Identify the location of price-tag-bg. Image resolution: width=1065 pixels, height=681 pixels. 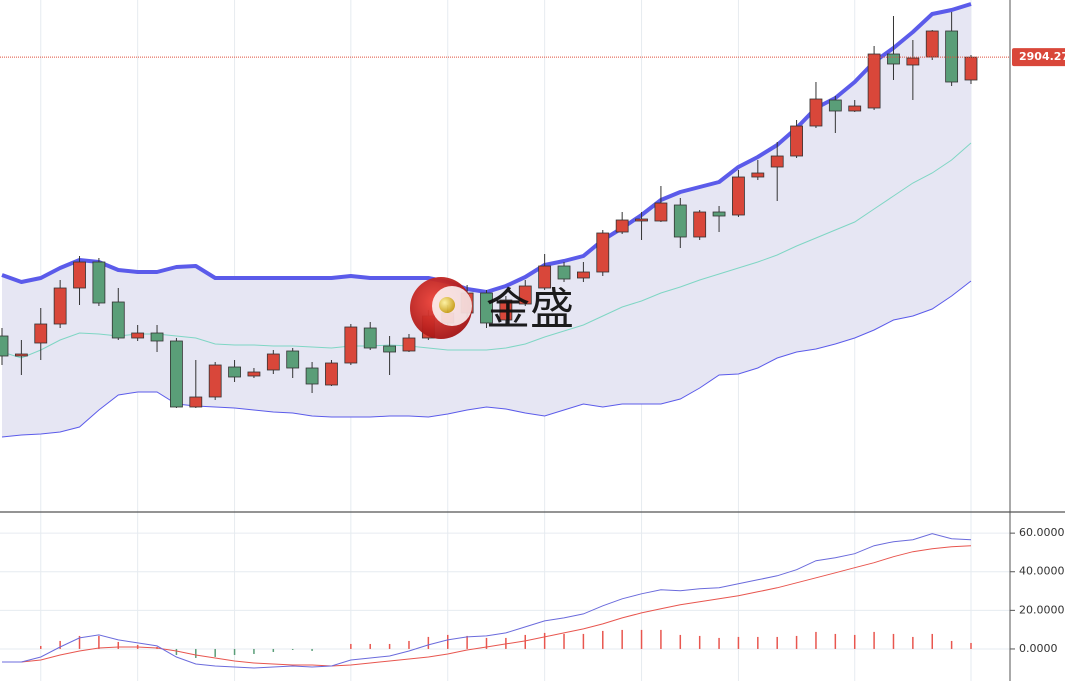
(1038, 57).